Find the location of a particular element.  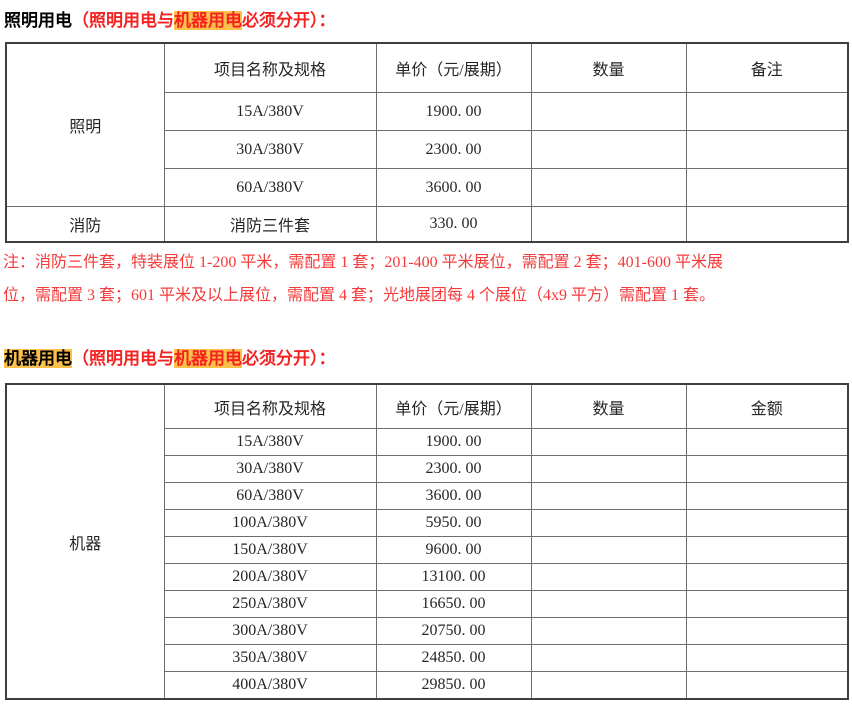

machine-title-main: 机器用电 is located at coordinates (38, 358).